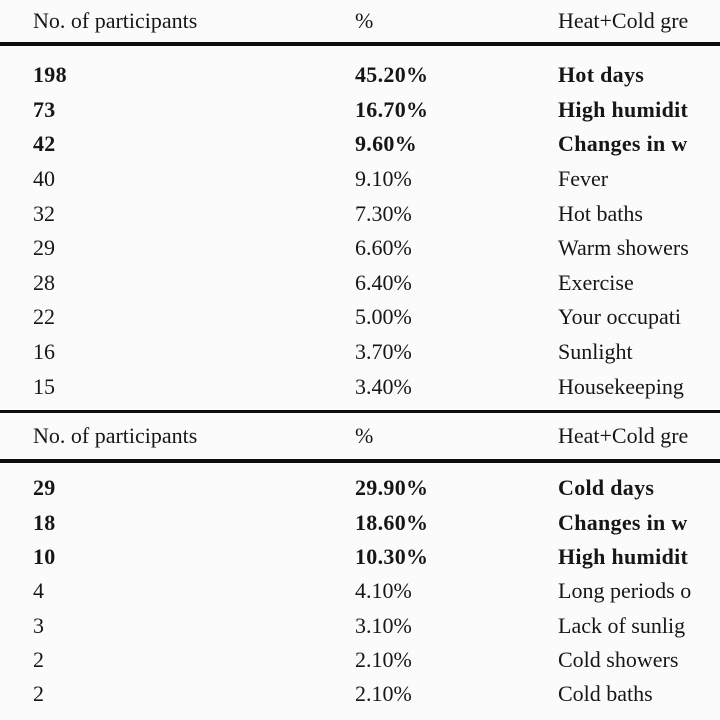  What do you see at coordinates (605, 694) in the screenshot?
I see `cell-trigger: Cold baths` at bounding box center [605, 694].